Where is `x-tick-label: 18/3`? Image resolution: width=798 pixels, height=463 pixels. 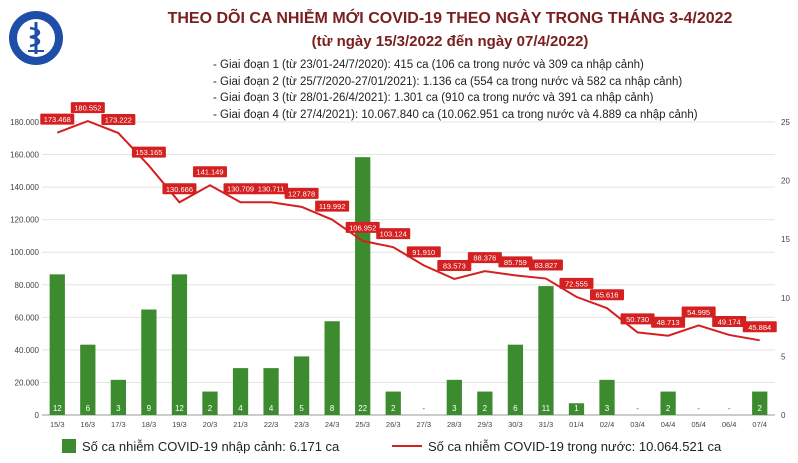
x-tick-label: 18/3 is located at coordinates (149, 424).